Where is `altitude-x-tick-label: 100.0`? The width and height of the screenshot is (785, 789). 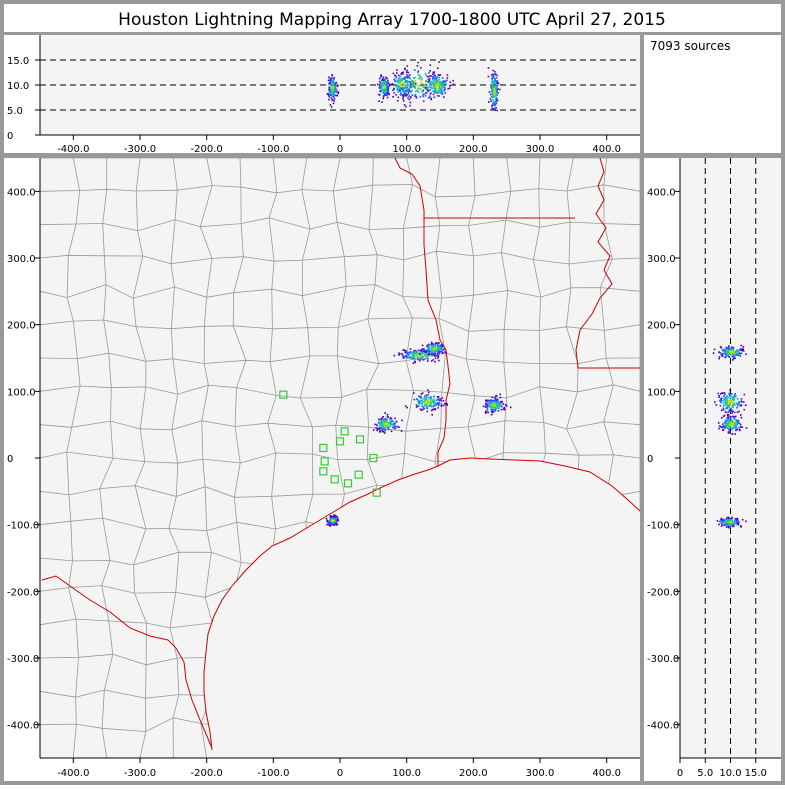 altitude-x-tick-label: 100.0 is located at coordinates (406, 149).